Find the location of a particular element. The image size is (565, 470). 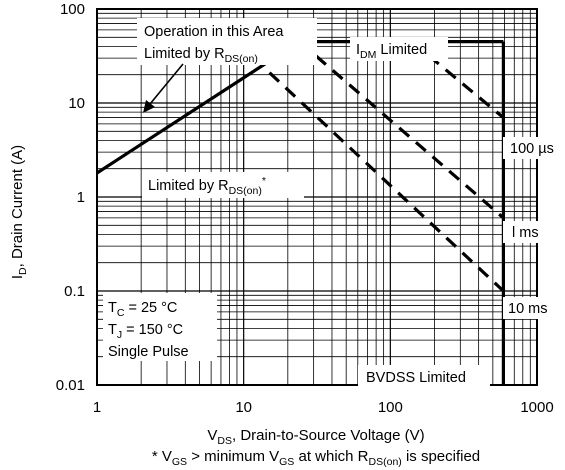

x-axis-title-sub: DS is located at coordinates (224, 441).